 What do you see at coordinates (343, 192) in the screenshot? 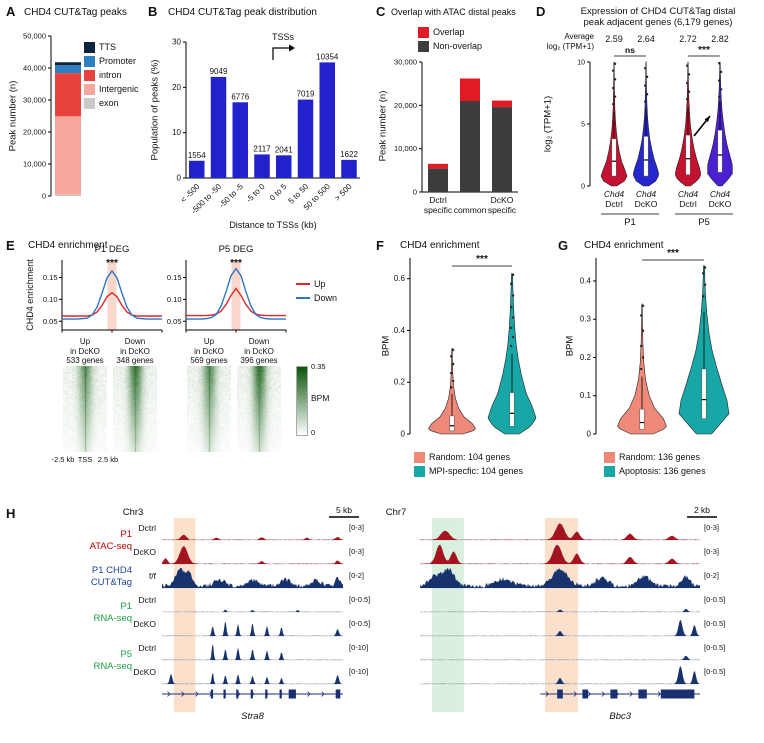
I see `x-category-label: > 500` at bounding box center [343, 192].